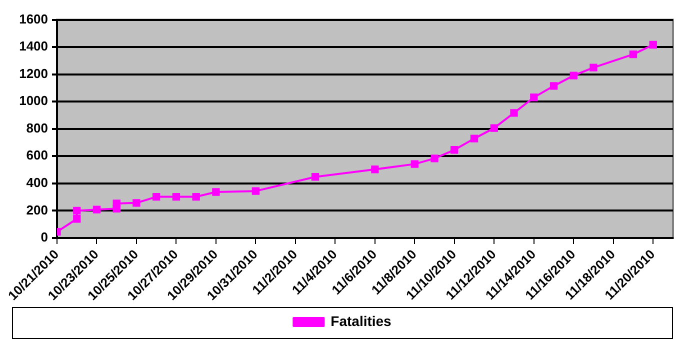  I want to click on y-tick-label: 200, so click(37, 210).